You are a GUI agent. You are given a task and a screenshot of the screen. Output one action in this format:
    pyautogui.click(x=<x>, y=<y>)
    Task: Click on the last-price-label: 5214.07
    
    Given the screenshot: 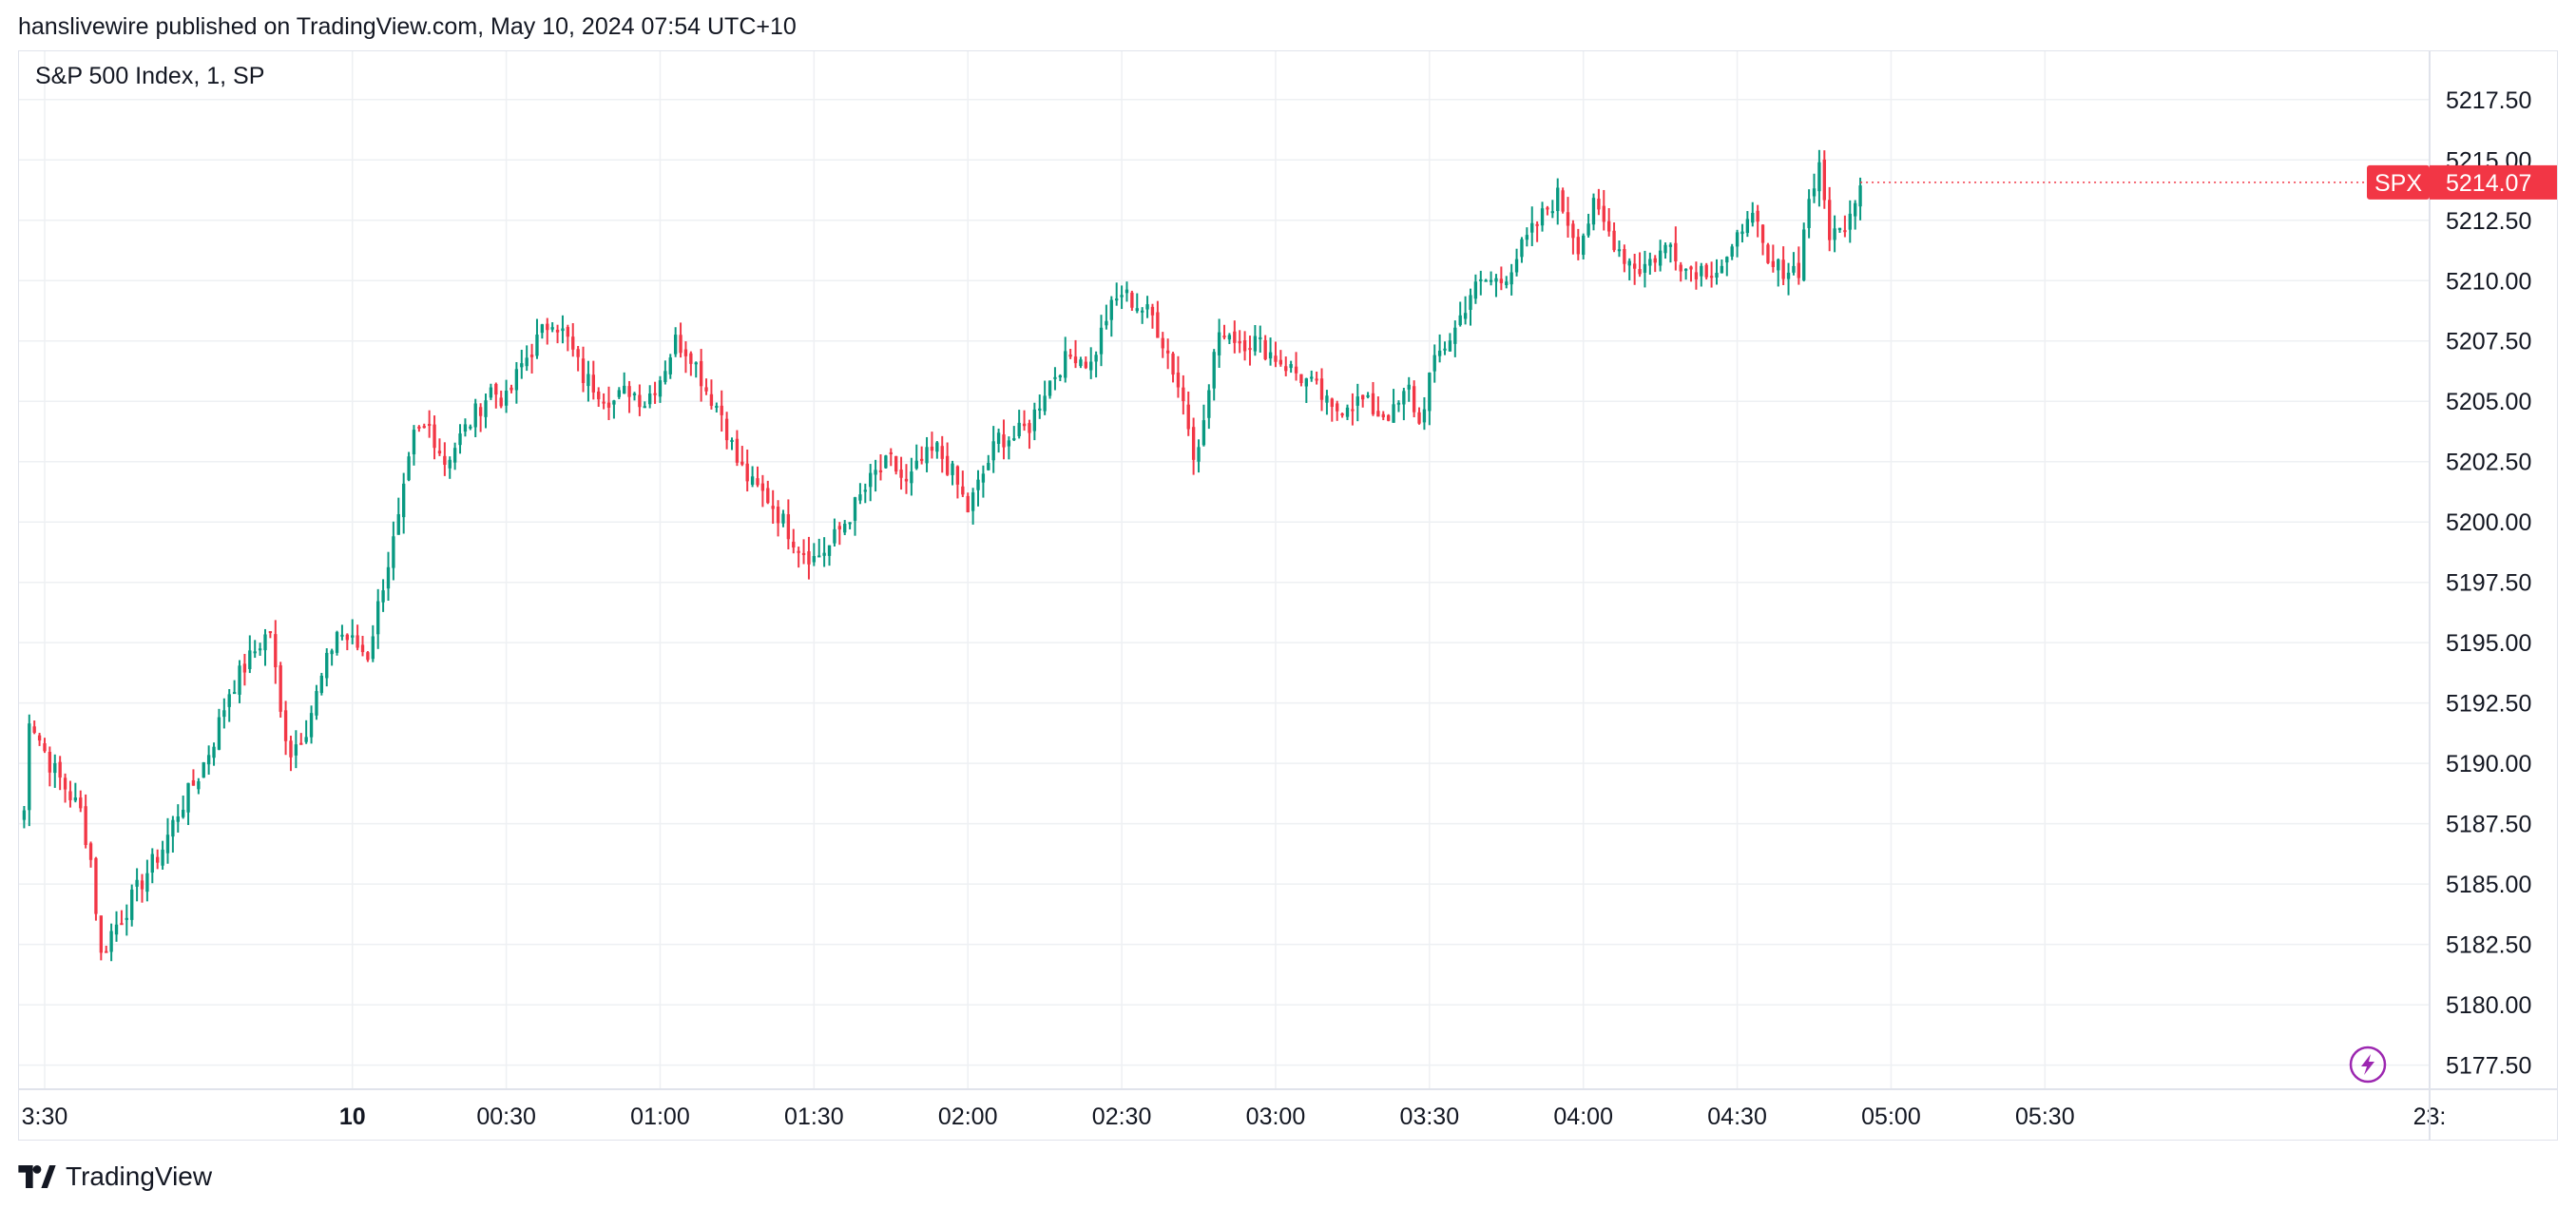 What is the action you would take?
    pyautogui.click(x=2488, y=183)
    